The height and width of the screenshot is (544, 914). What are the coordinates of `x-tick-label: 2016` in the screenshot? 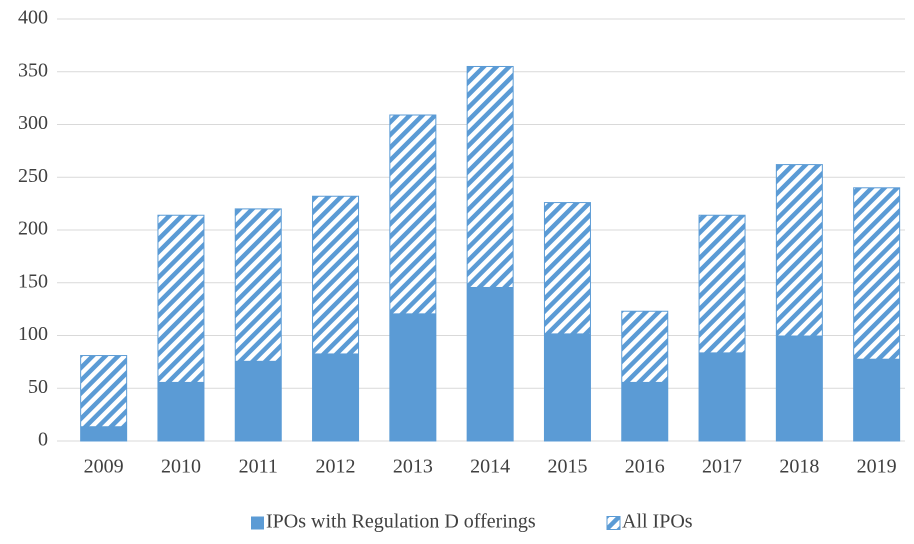 It's located at (645, 467).